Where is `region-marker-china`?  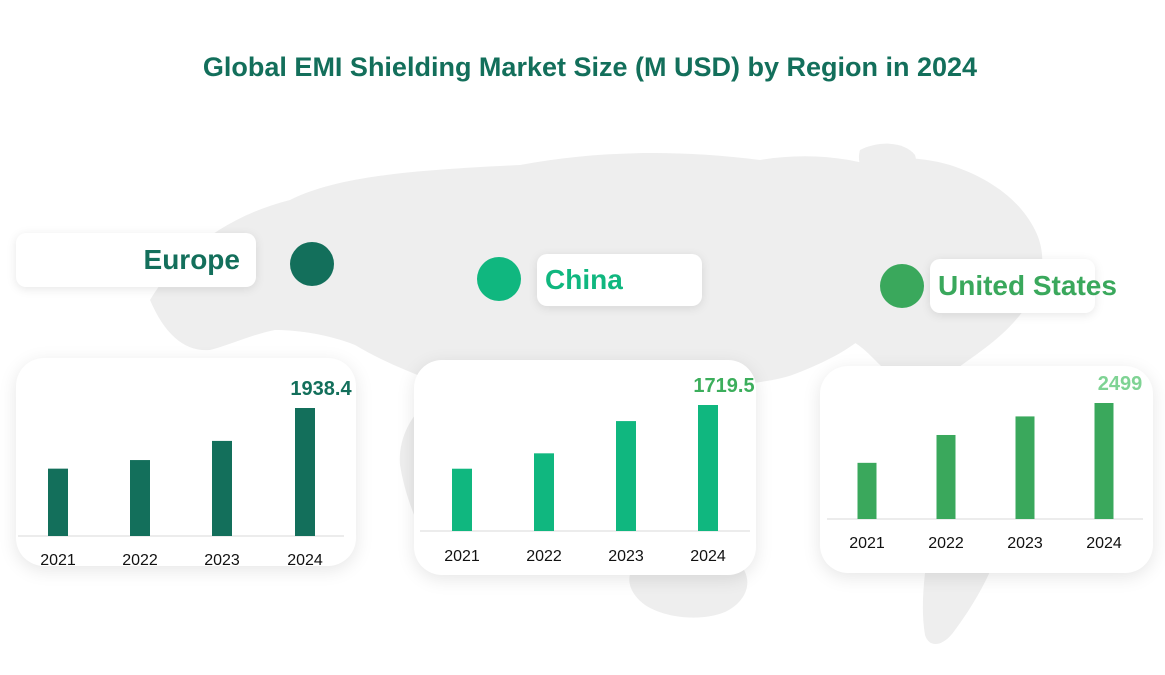
region-marker-china is located at coordinates (499, 279).